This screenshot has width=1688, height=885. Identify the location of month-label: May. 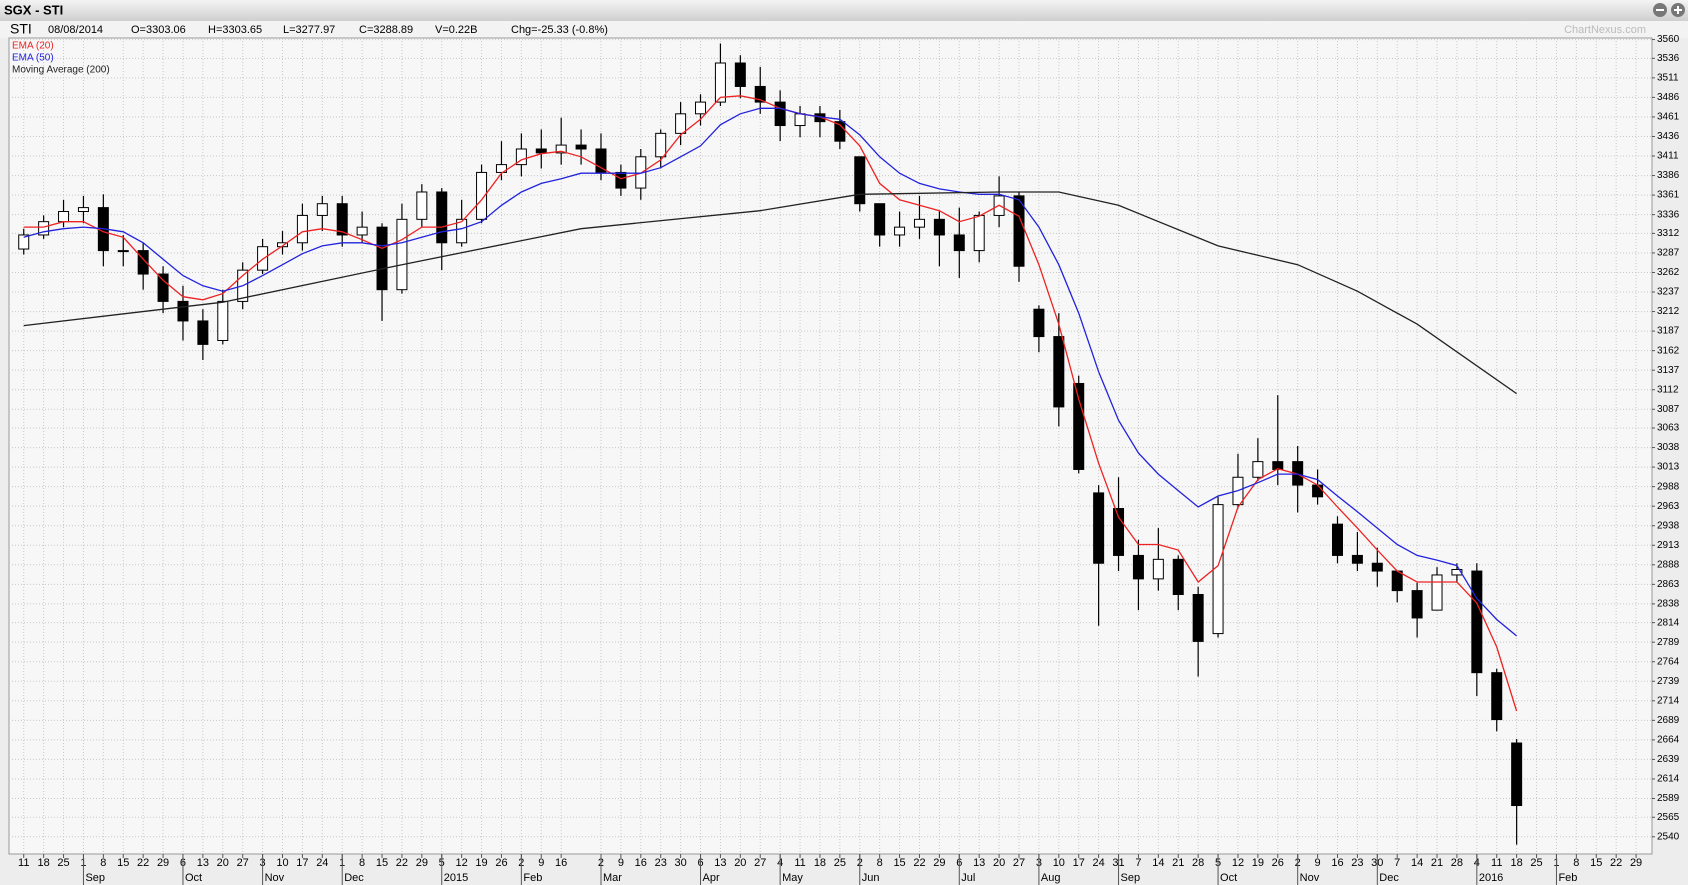
(792, 878).